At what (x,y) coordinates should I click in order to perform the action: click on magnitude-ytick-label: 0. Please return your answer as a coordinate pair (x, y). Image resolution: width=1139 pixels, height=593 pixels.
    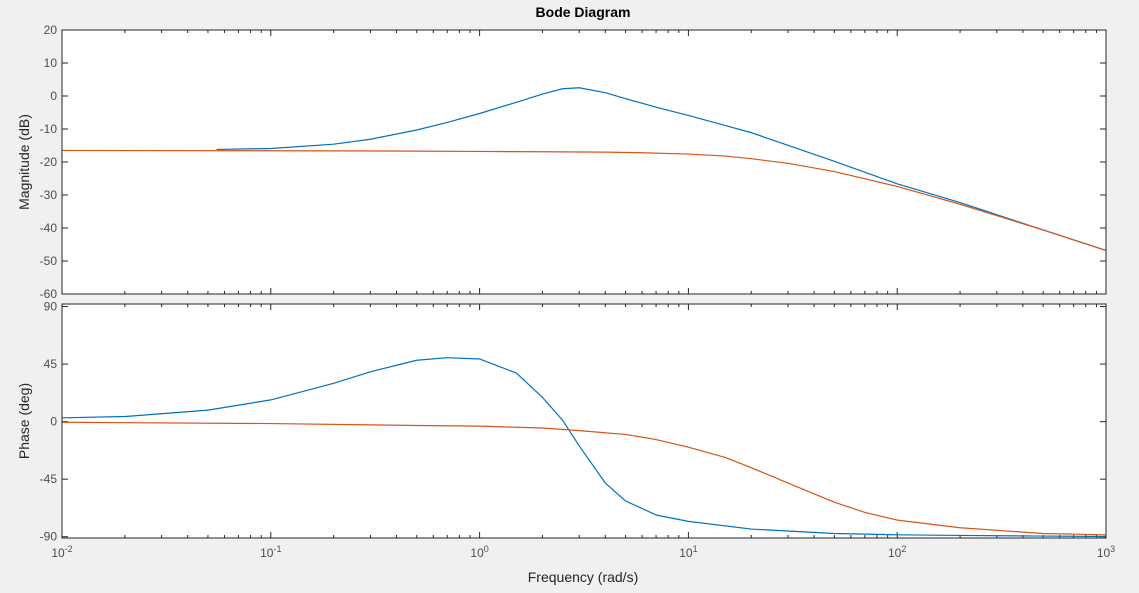
    Looking at the image, I should click on (53, 96).